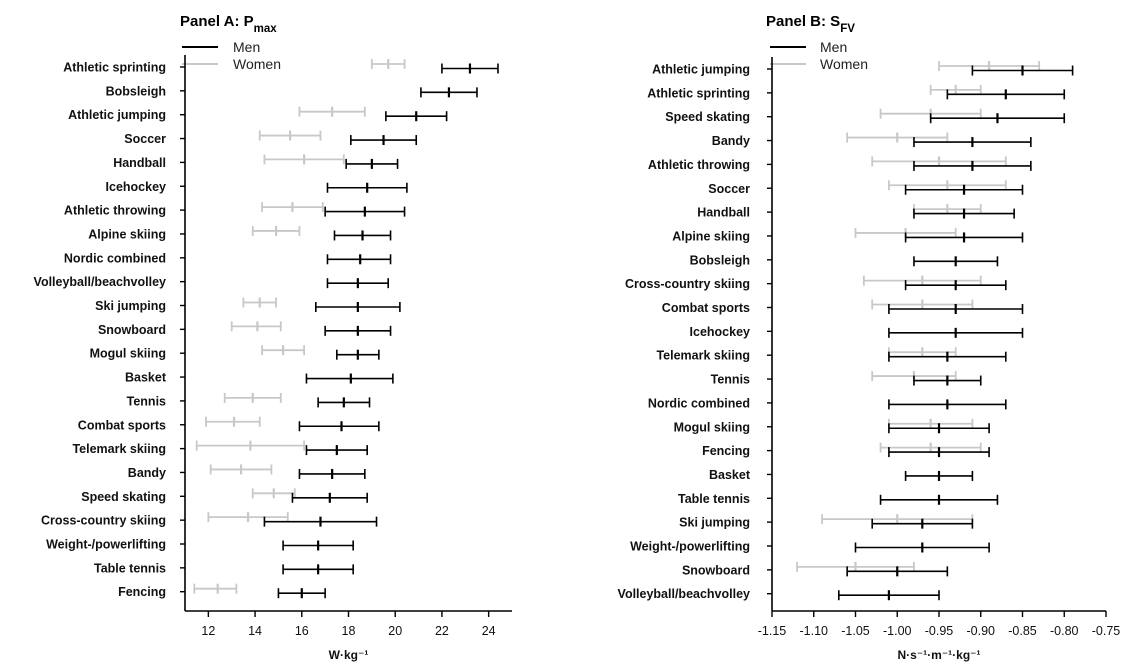  What do you see at coordinates (1106, 631) in the screenshot?
I see `x-tick-label: -0.75` at bounding box center [1106, 631].